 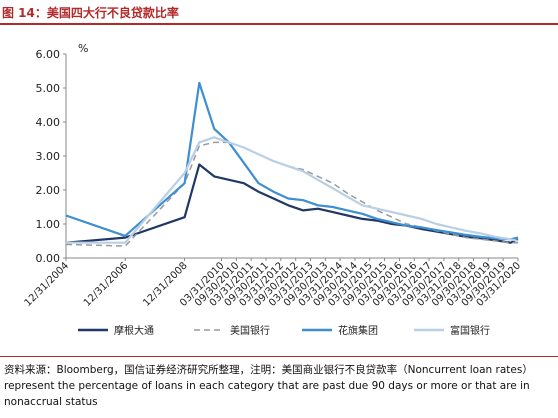 What do you see at coordinates (48, 54) in the screenshot?
I see `y-tick-label: 6.00` at bounding box center [48, 54].